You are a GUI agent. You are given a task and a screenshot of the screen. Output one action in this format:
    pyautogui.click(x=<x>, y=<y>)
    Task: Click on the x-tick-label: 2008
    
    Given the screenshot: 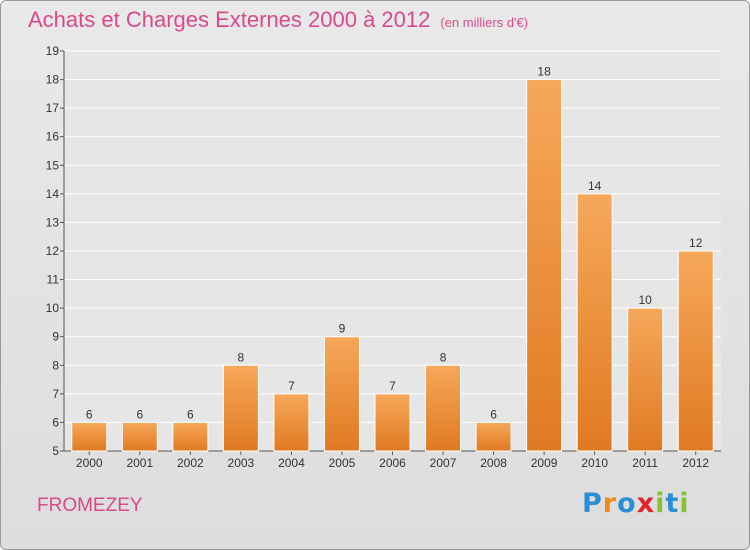 What is the action you would take?
    pyautogui.click(x=493, y=463)
    